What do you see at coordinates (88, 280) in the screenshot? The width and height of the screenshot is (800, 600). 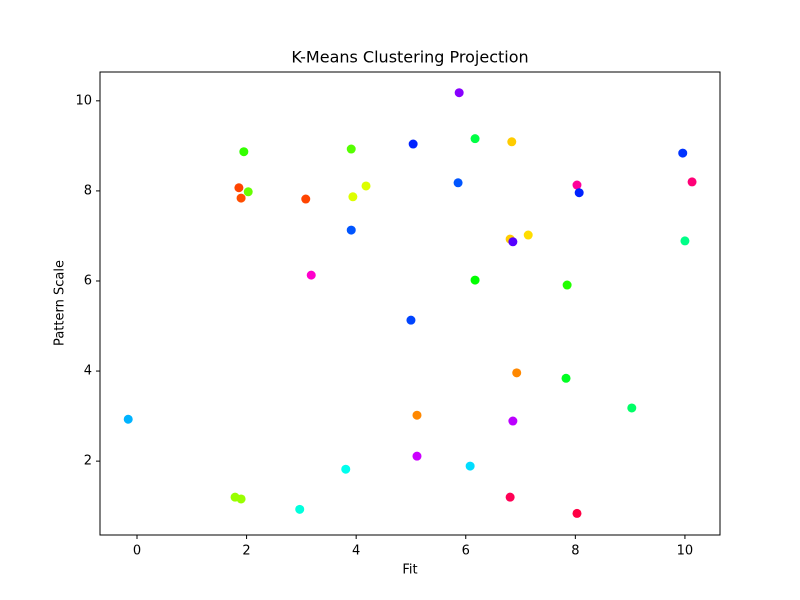 I see `y-tick-label: 6` at bounding box center [88, 280].